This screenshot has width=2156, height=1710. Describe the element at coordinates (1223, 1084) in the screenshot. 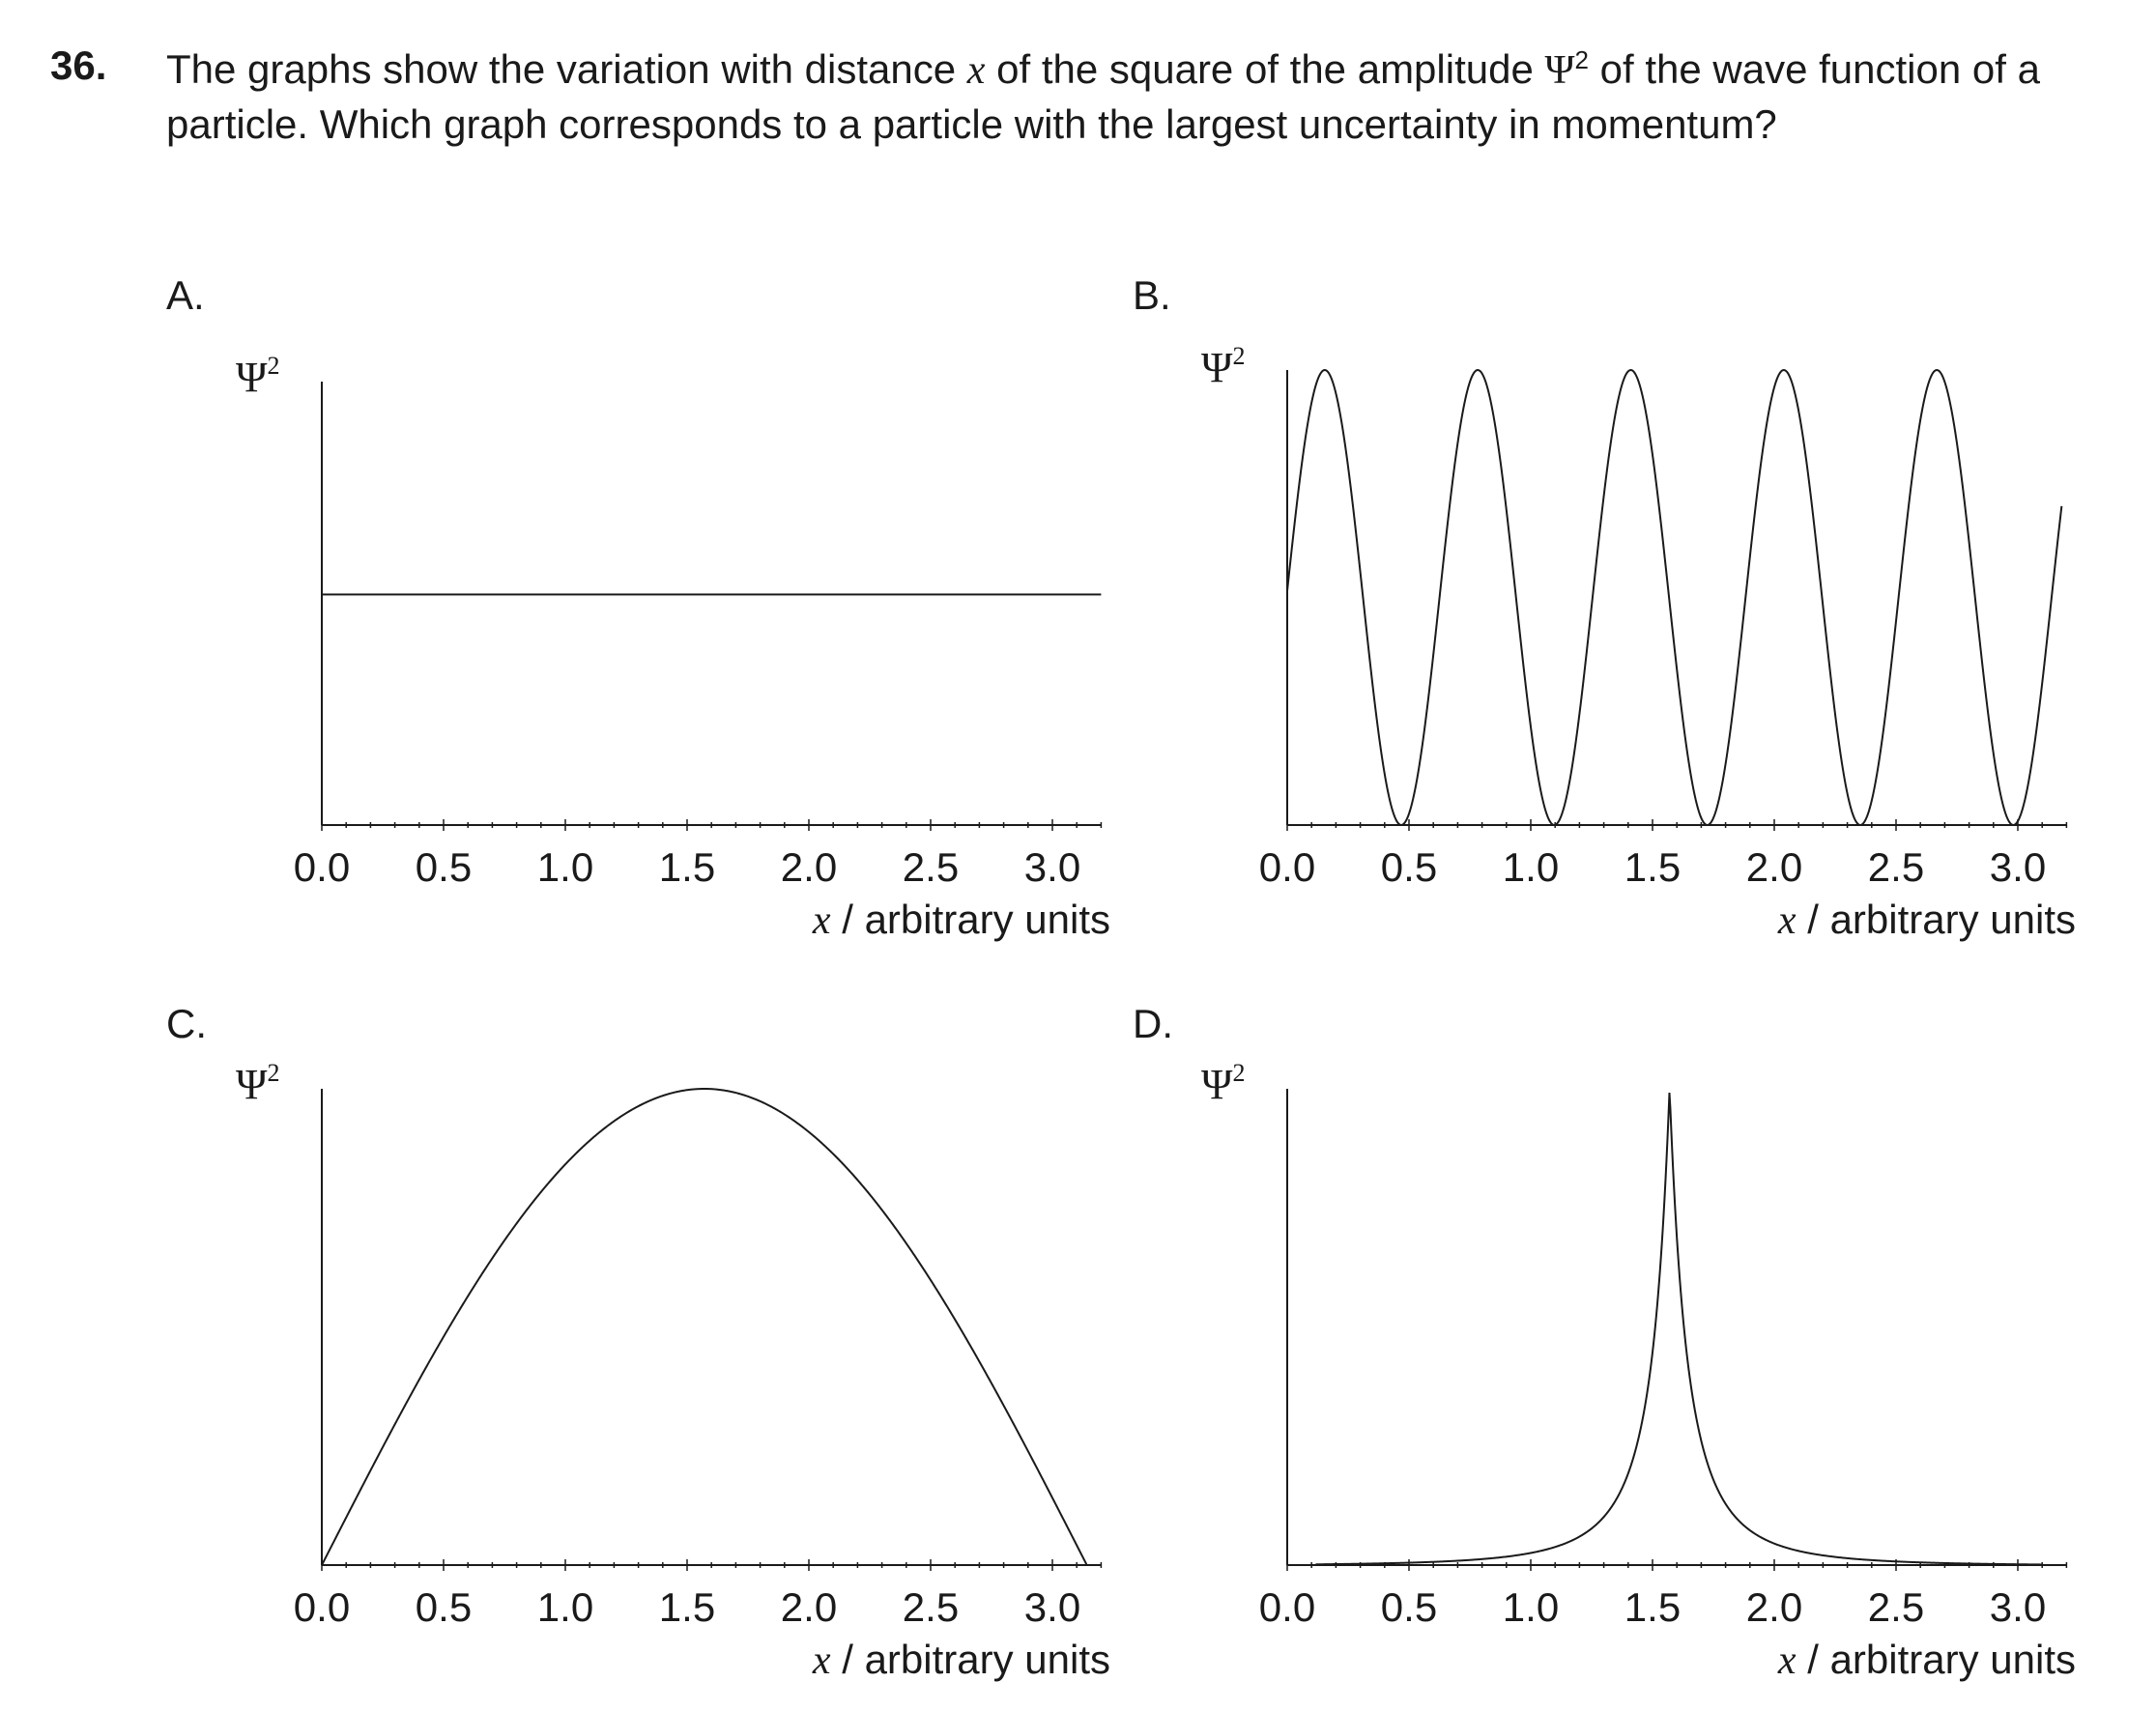

I see `chart-d-y-axis-label: Ψ2` at that location.